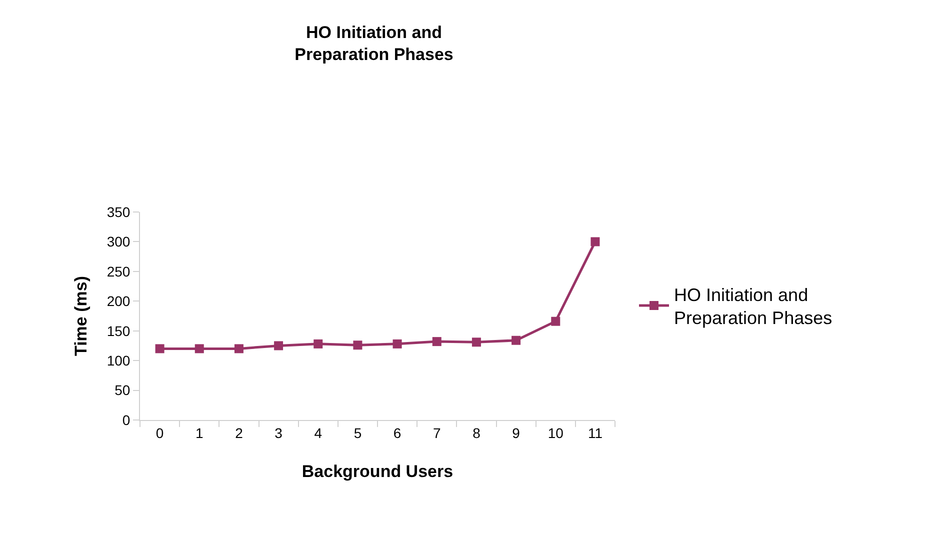 The image size is (935, 542). Describe the element at coordinates (476, 432) in the screenshot. I see `x-tick-label: 8` at that location.